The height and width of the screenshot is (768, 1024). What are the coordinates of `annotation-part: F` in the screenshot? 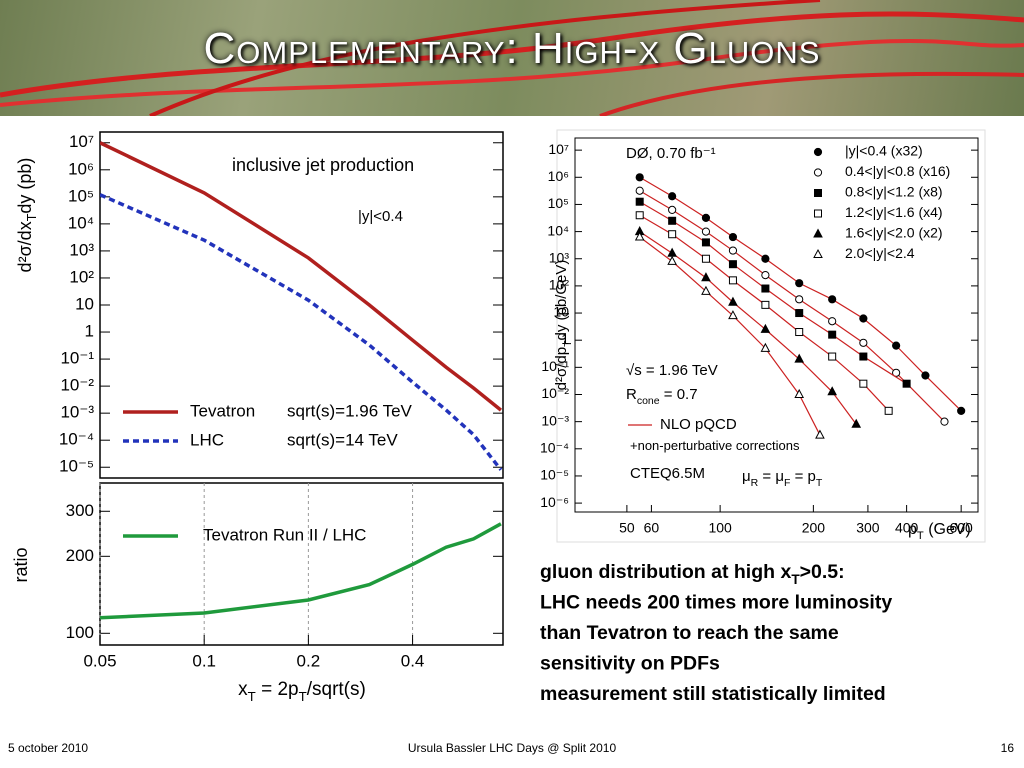 It's located at (787, 483).